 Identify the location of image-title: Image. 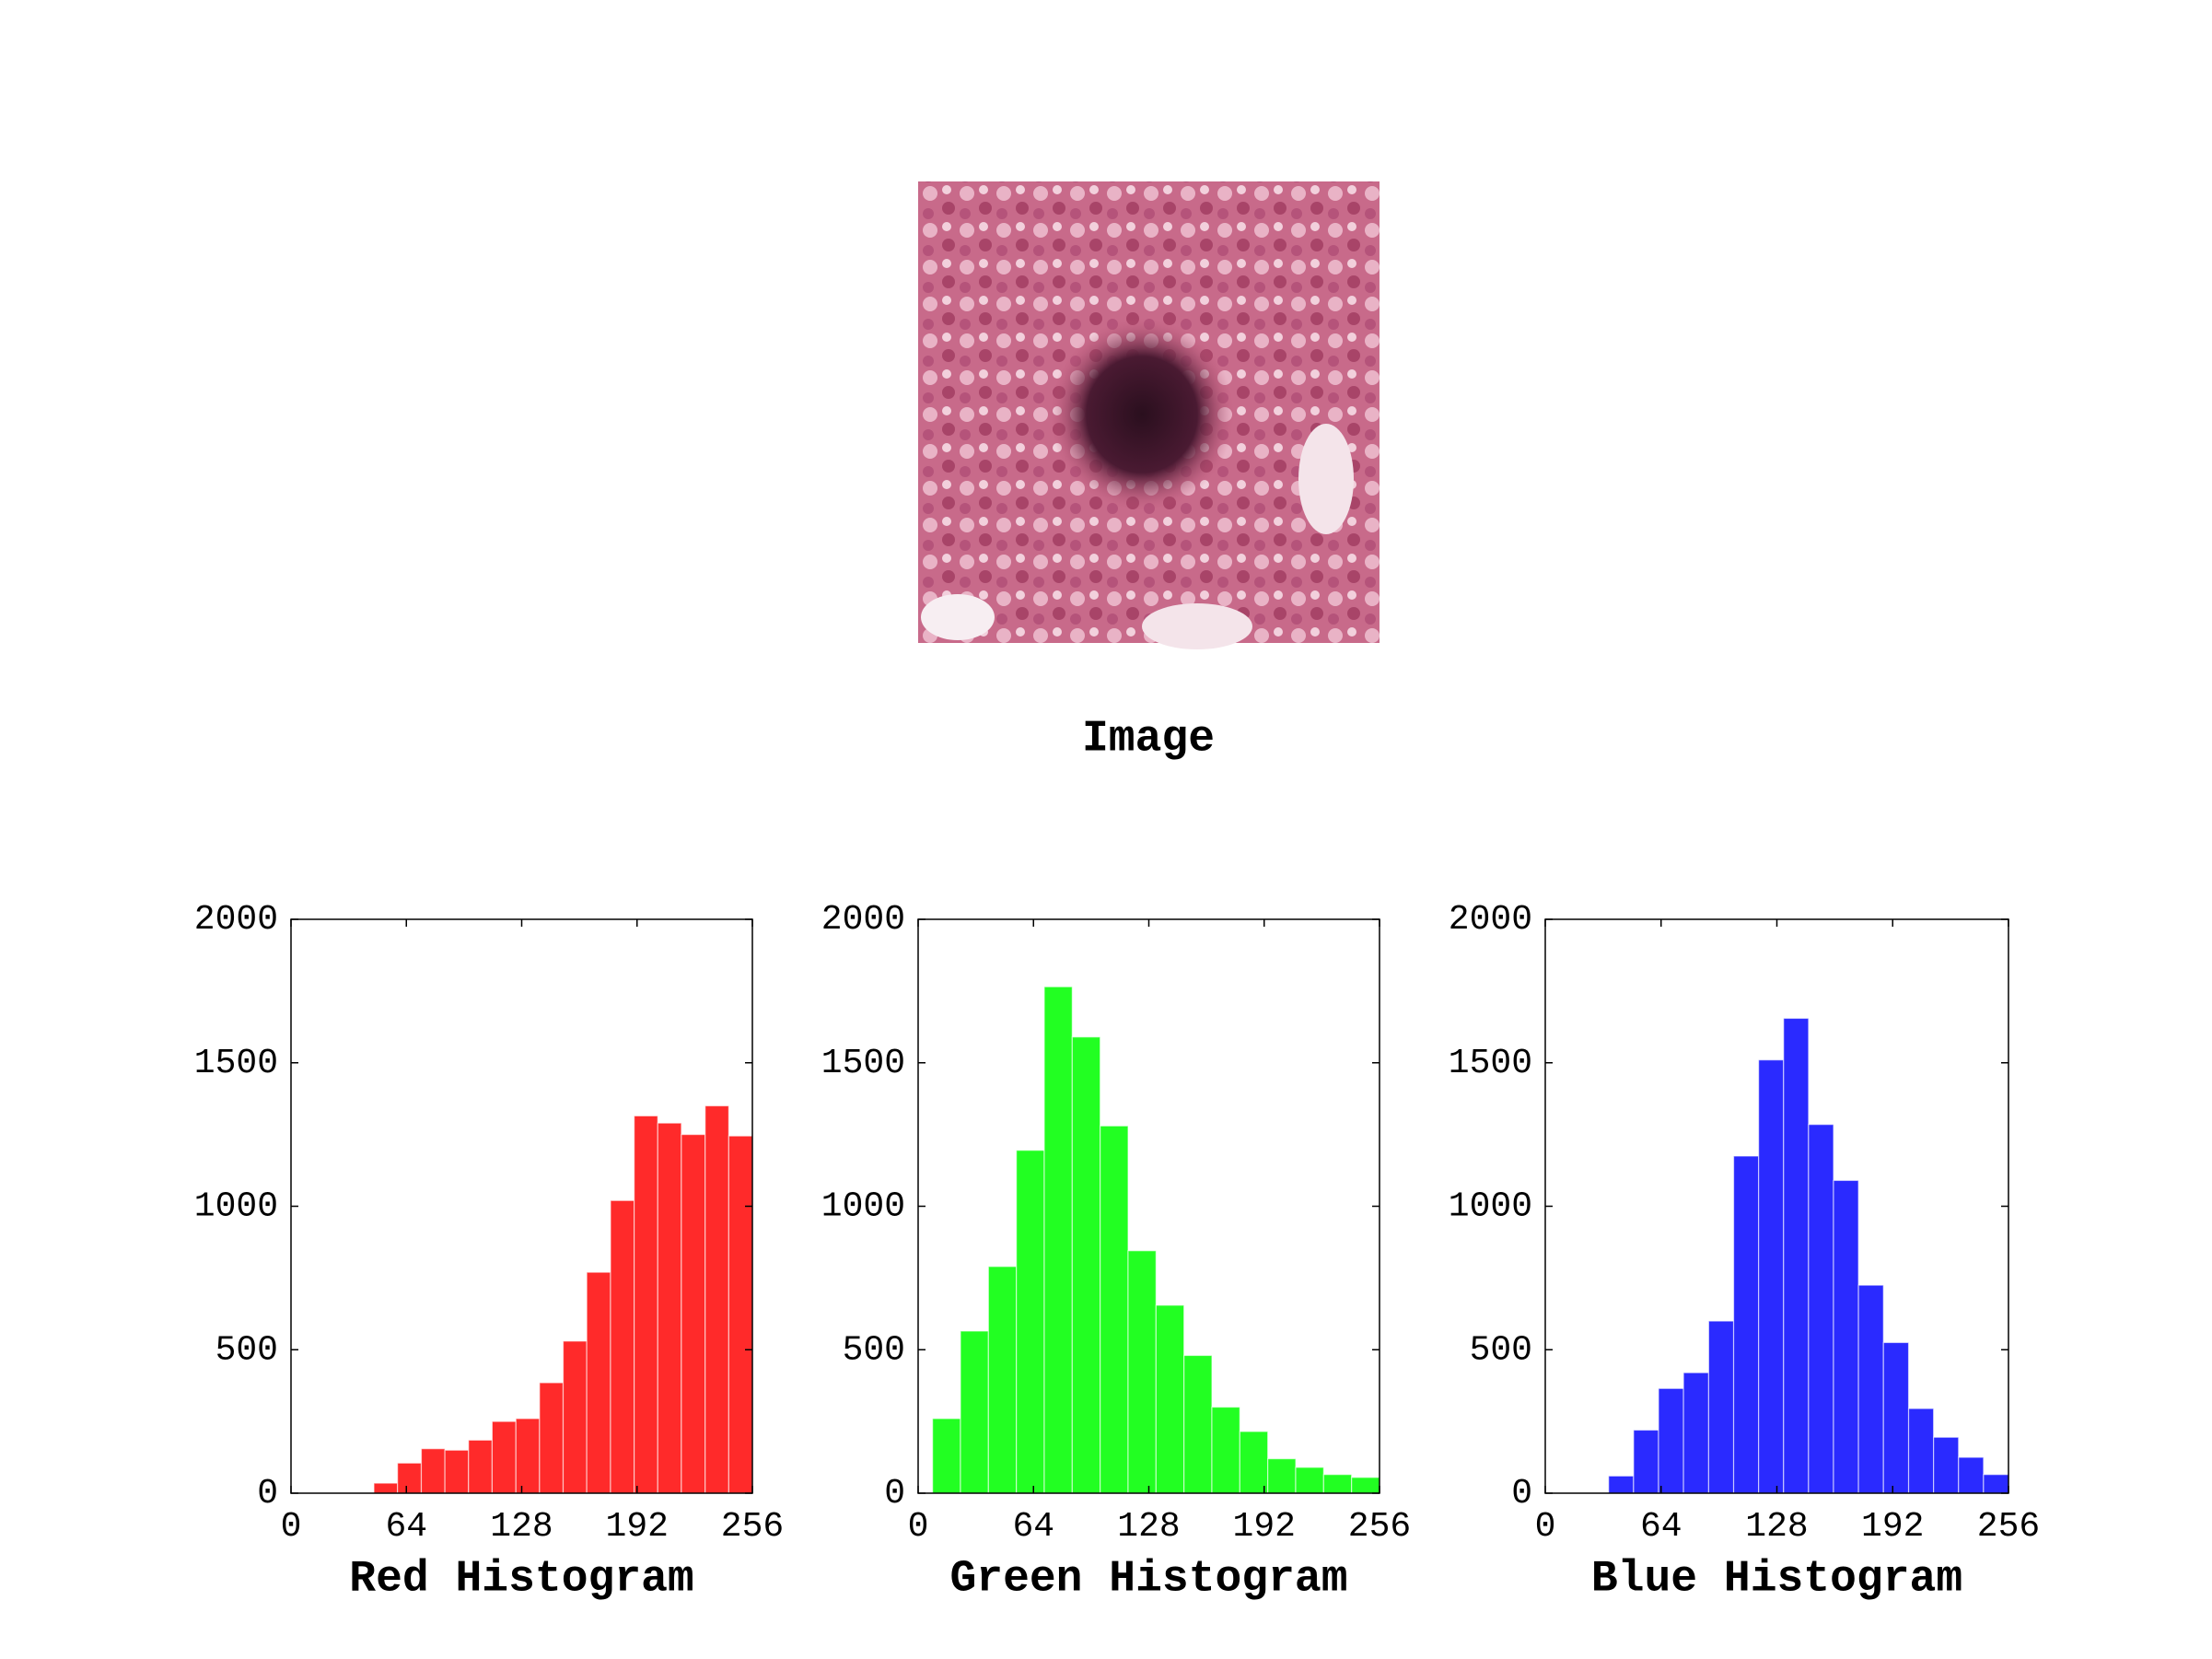
(1149, 740).